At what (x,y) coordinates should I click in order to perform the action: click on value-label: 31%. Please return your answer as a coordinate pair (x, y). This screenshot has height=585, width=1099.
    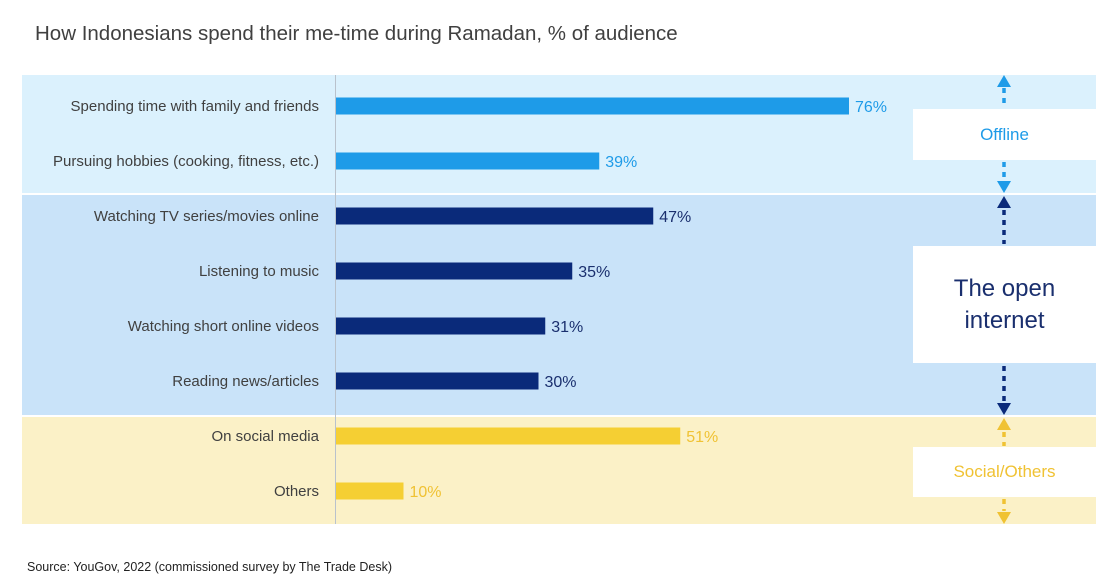
    Looking at the image, I should click on (567, 327).